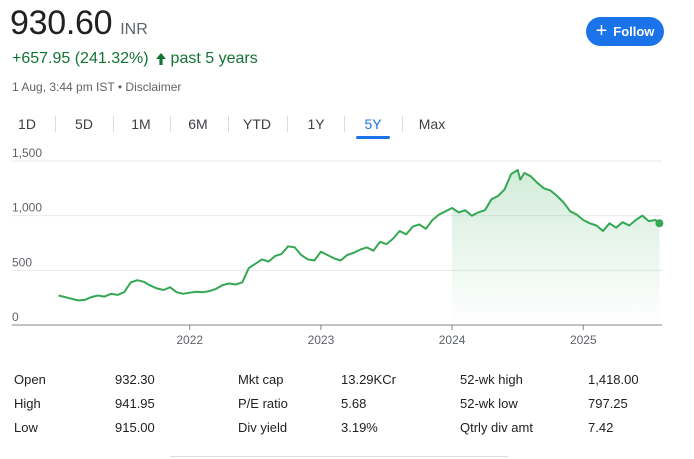  I want to click on x-tick-label: 2024, so click(452, 340).